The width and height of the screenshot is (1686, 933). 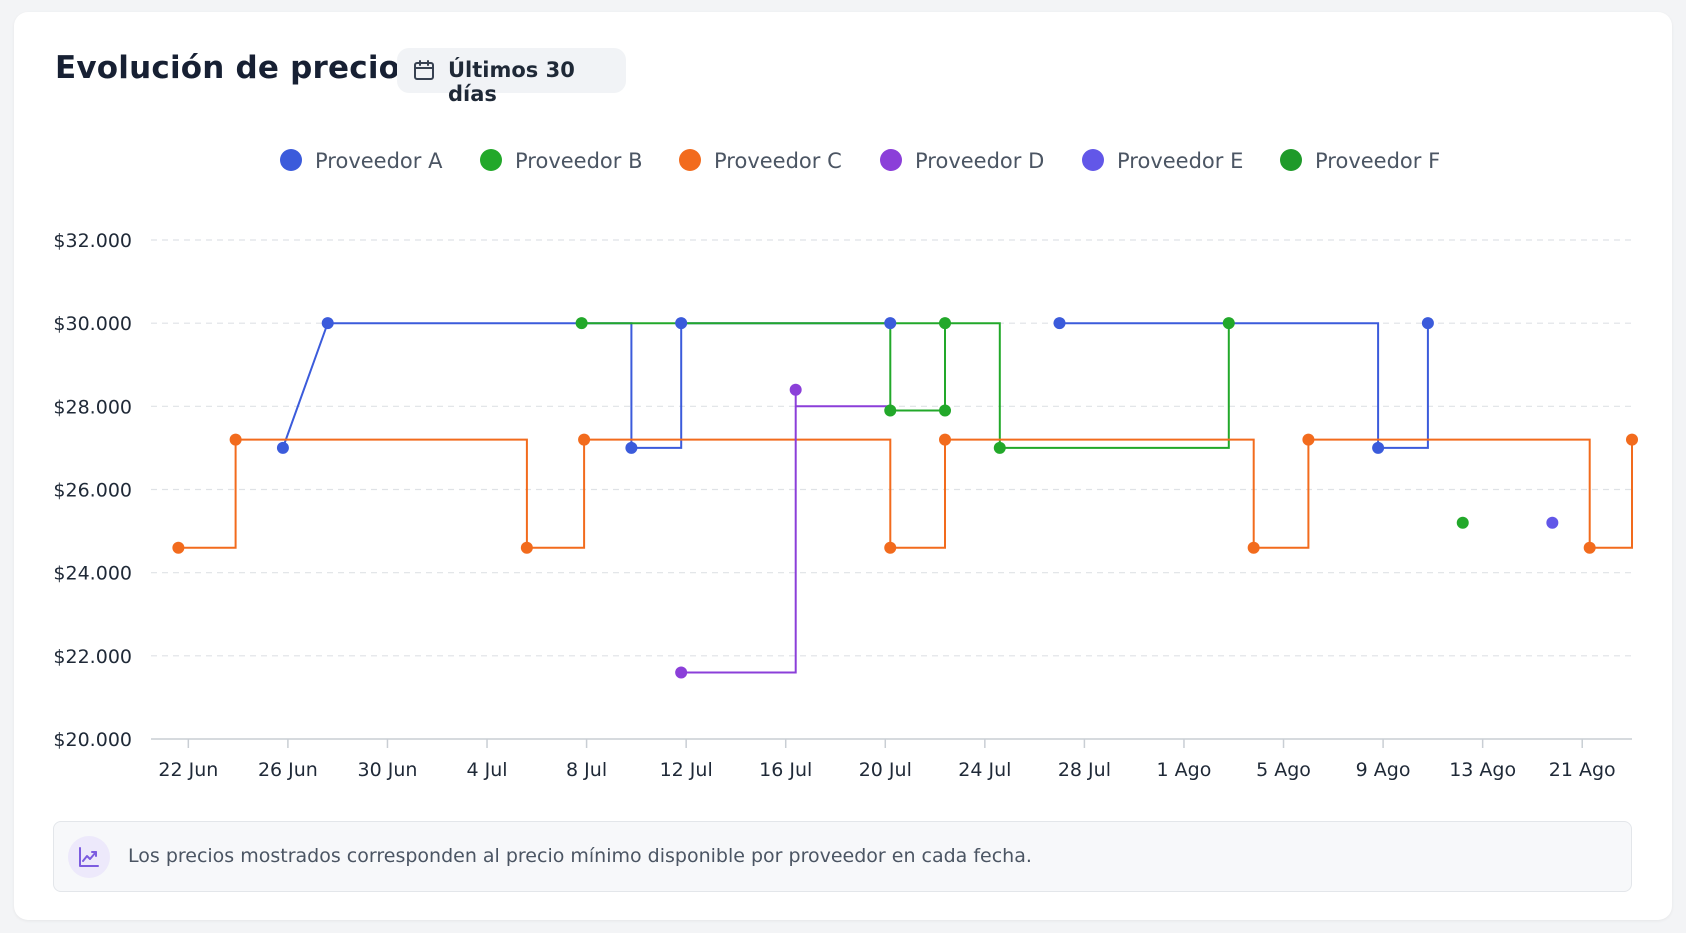 What do you see at coordinates (379, 161) in the screenshot?
I see `legend-label-proveedor-a: Proveedor A` at bounding box center [379, 161].